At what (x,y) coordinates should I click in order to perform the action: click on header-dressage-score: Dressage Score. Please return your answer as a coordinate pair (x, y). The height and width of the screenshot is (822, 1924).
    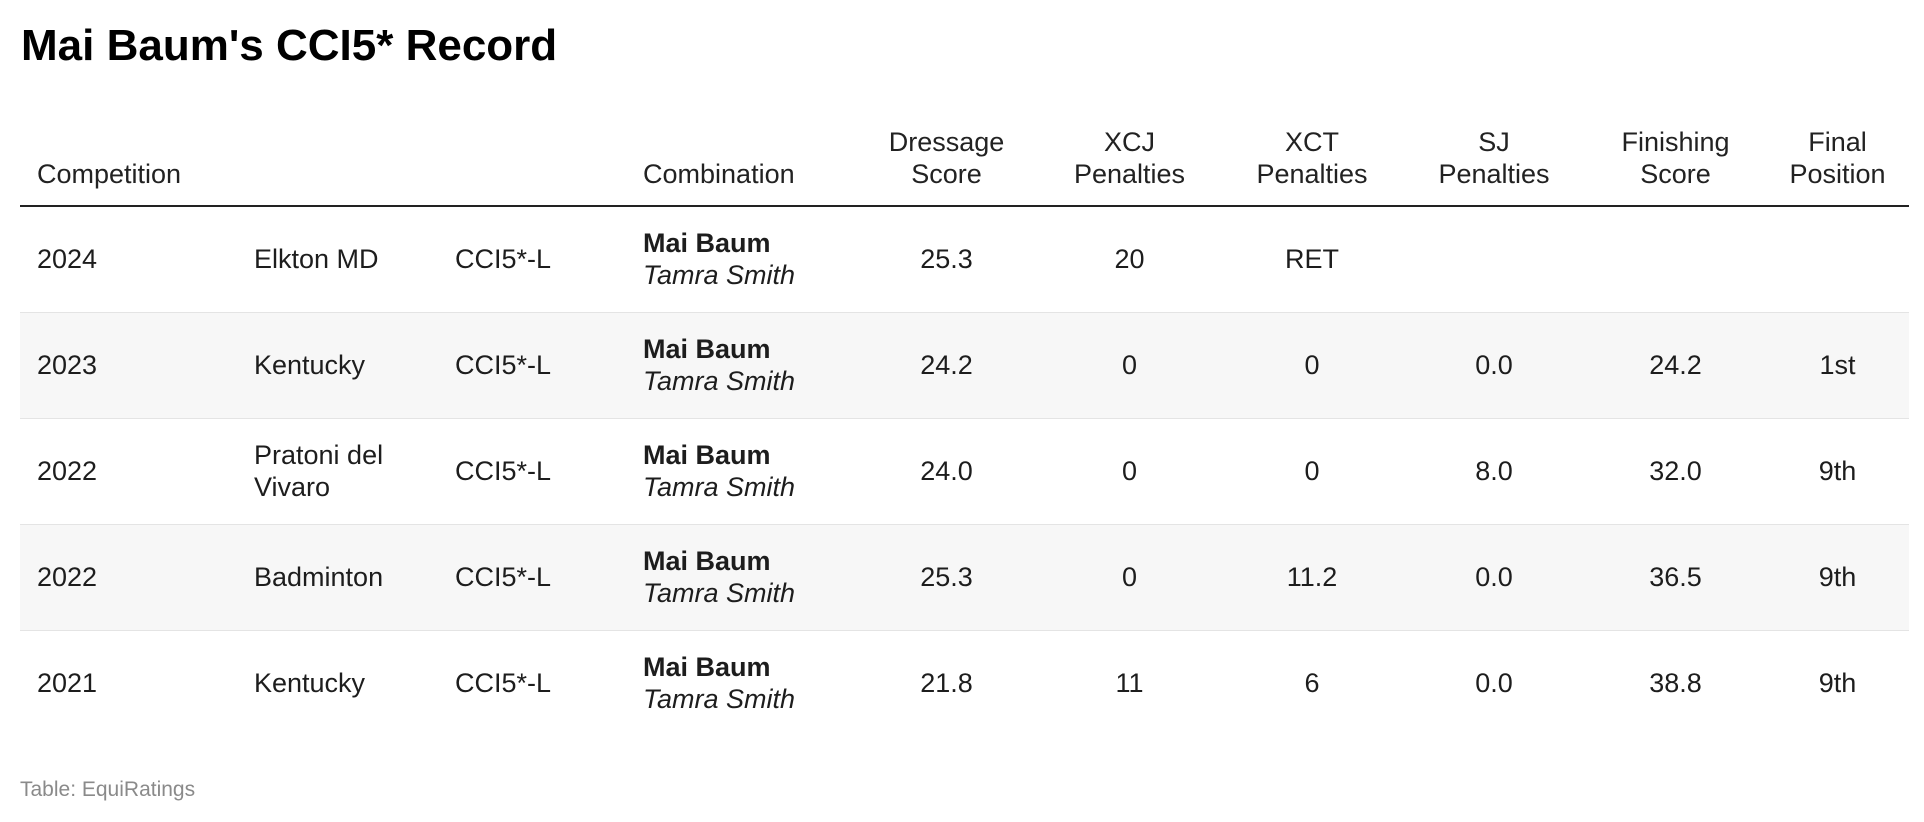
    Looking at the image, I should click on (947, 163).